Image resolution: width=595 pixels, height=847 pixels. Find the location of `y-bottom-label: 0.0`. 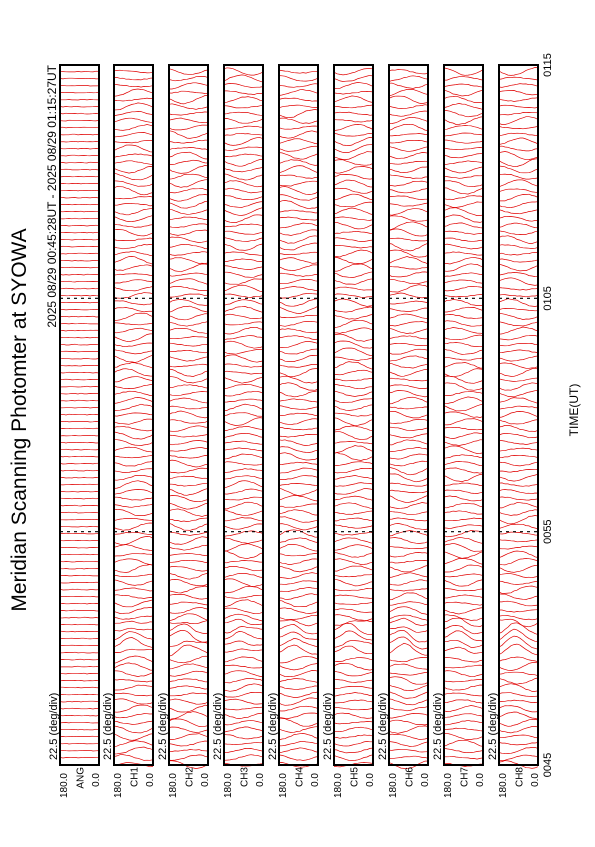

y-bottom-label: 0.0 is located at coordinates (370, 780).